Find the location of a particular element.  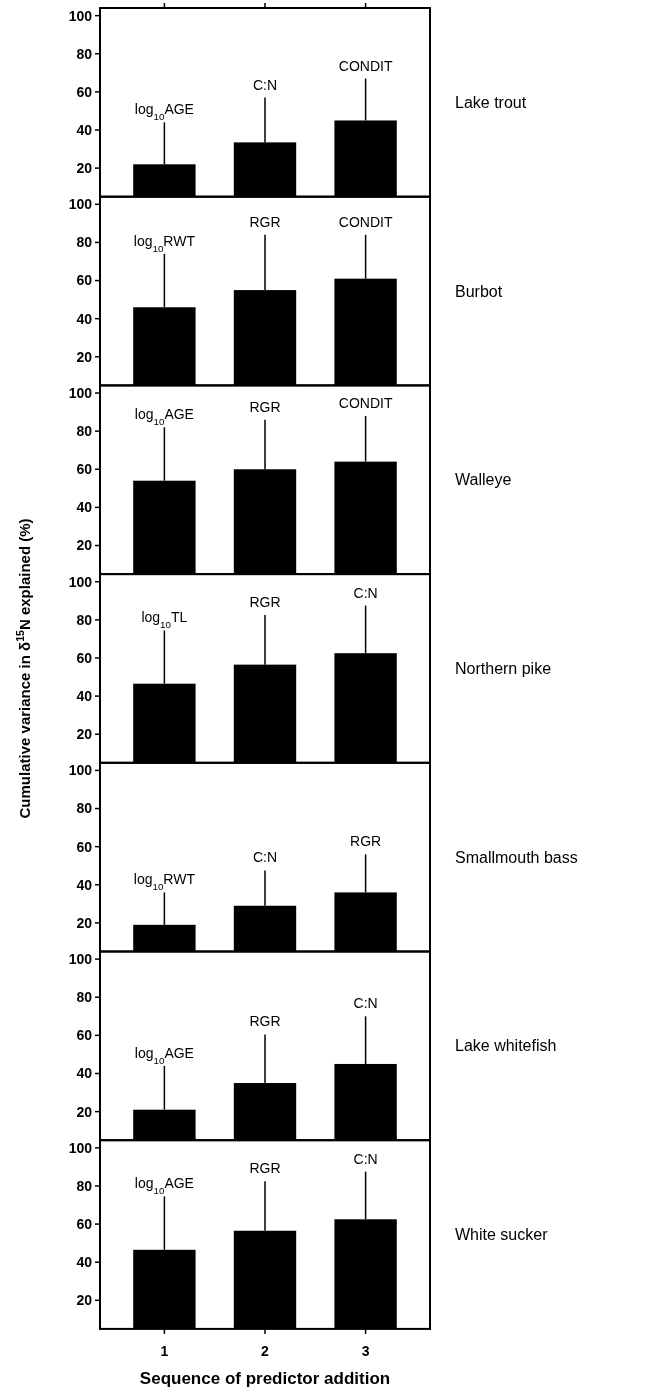

y2-axis-title: Walleye is located at coordinates (483, 480).